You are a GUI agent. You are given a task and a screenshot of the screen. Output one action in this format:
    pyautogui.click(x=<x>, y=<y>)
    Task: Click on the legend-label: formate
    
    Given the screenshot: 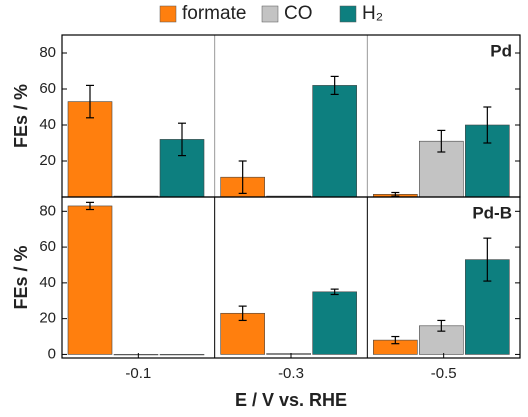 What is the action you would take?
    pyautogui.click(x=214, y=13)
    